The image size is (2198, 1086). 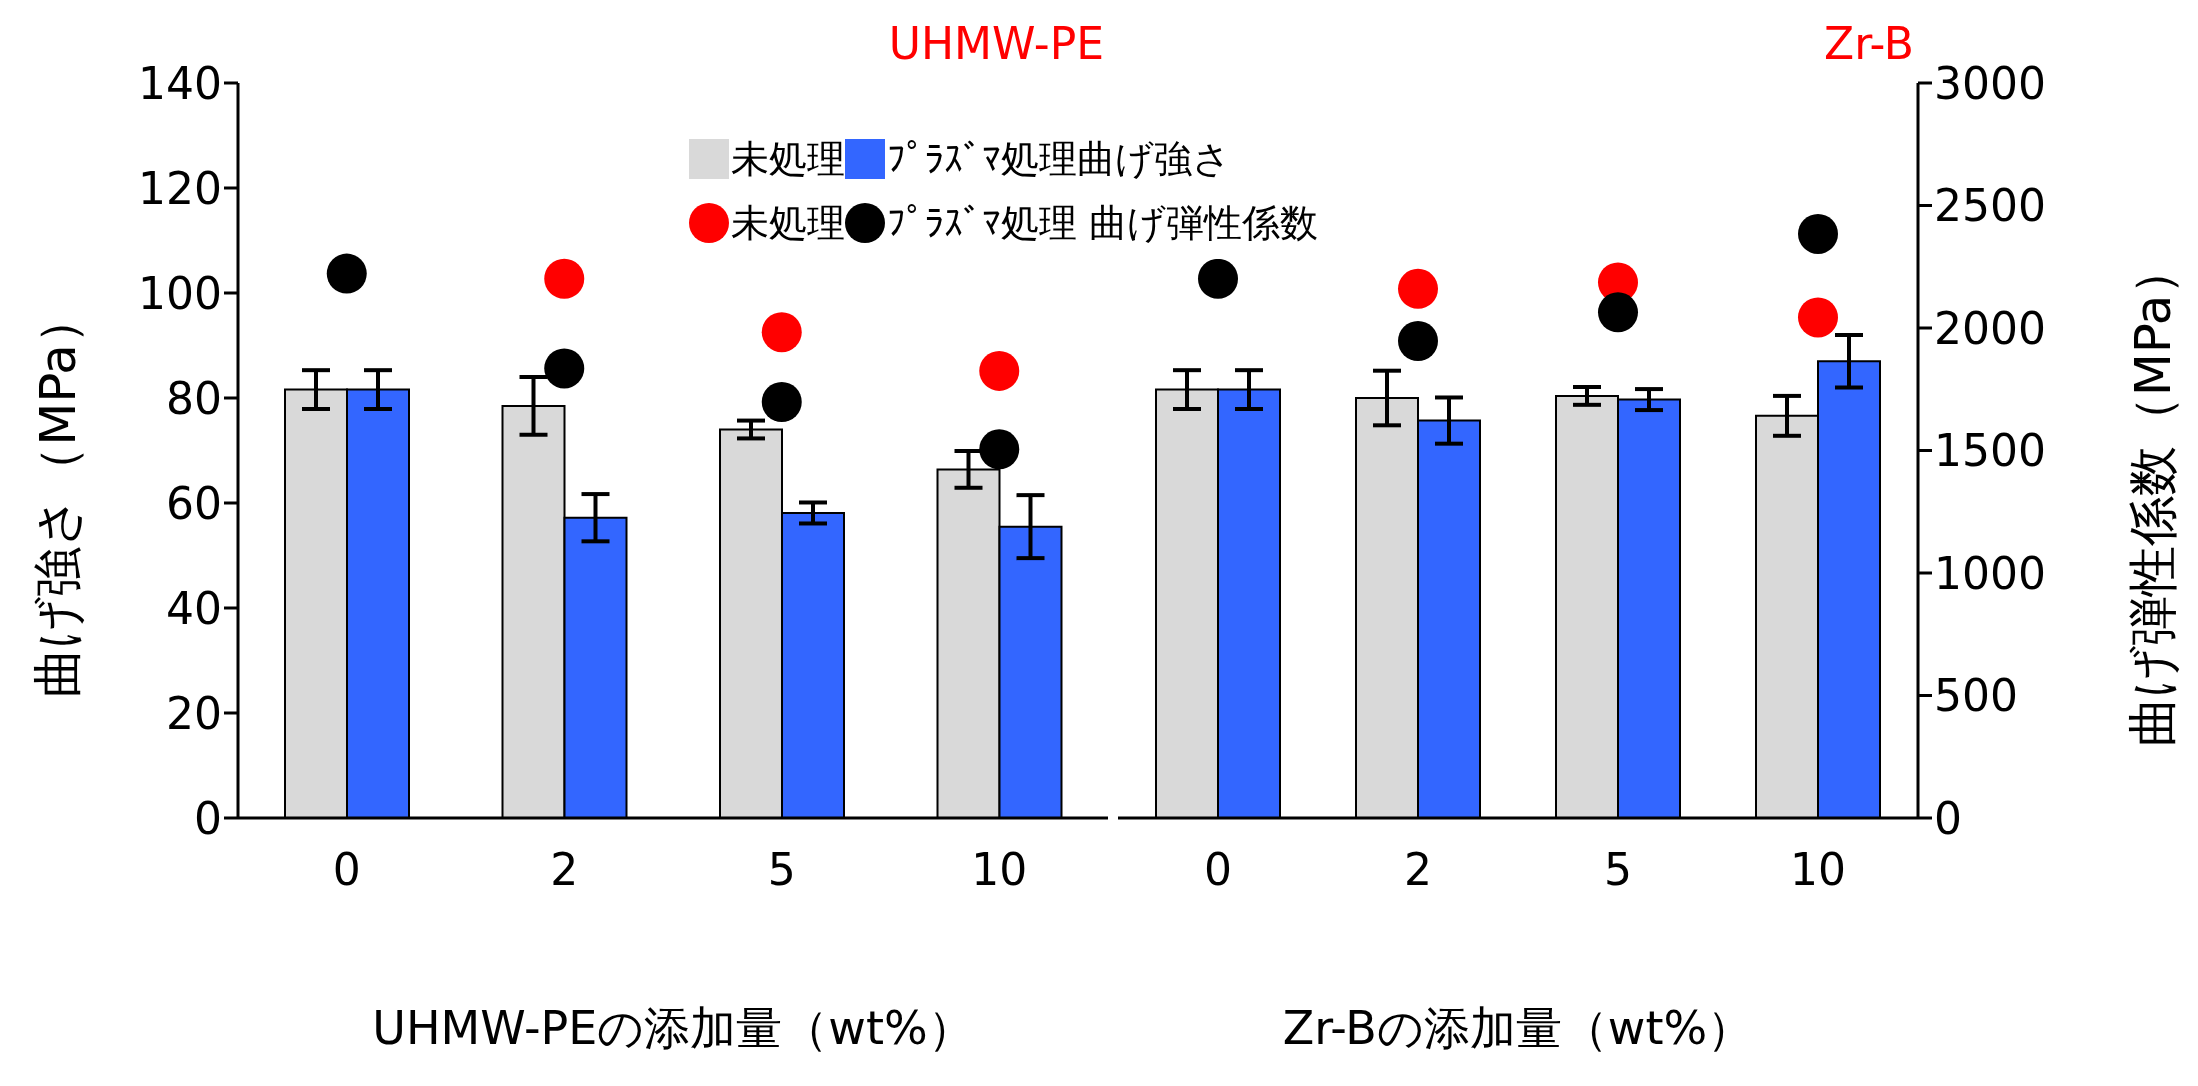 What do you see at coordinates (180, 293) in the screenshot?
I see `y-tick-label: 100` at bounding box center [180, 293].